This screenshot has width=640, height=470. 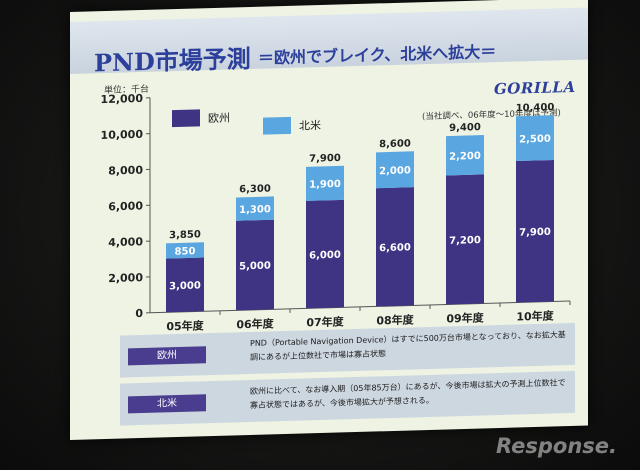 I want to click on bar-value-label: 6,600, so click(x=395, y=248).